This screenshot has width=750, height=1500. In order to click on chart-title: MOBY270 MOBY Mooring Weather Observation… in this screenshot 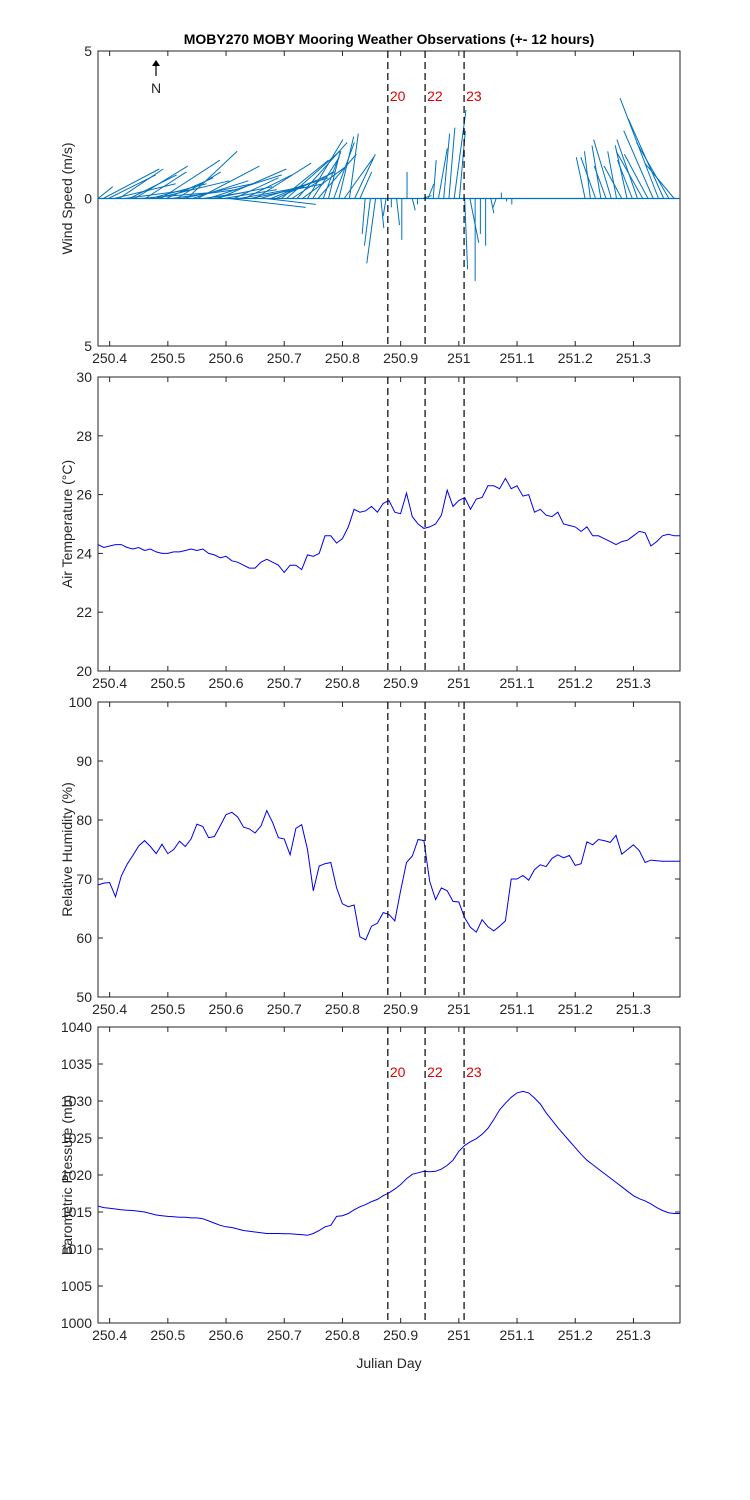, I will do `click(389, 39)`.